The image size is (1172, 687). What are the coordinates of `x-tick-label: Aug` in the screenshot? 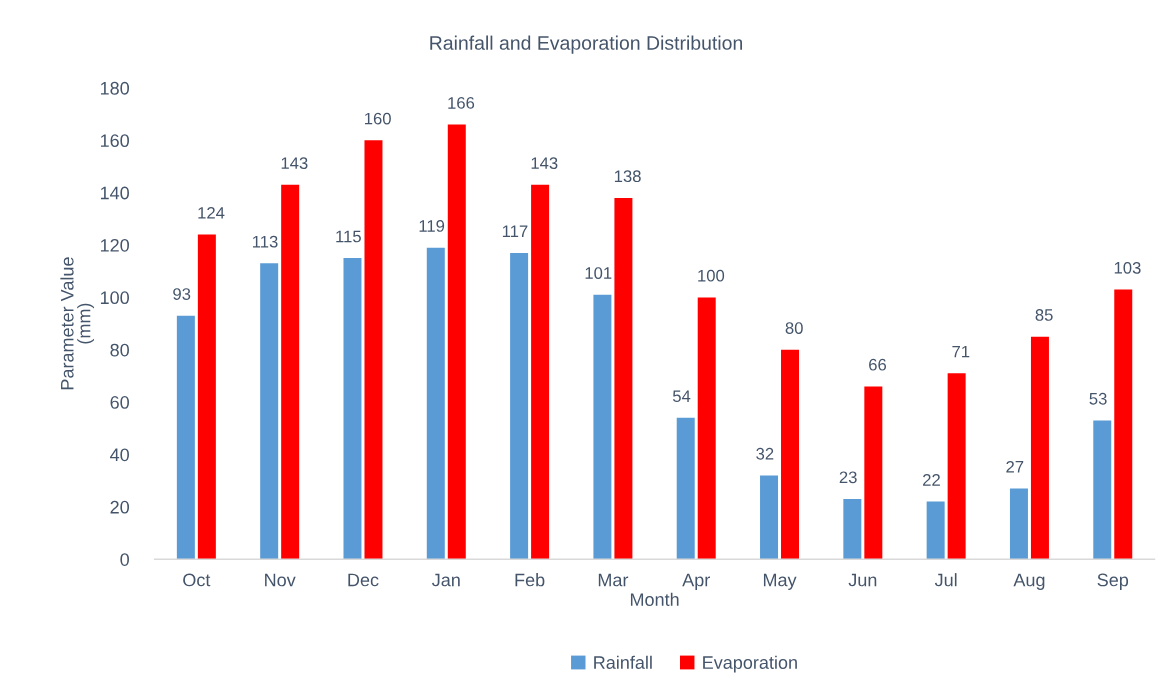 It's located at (1029, 581).